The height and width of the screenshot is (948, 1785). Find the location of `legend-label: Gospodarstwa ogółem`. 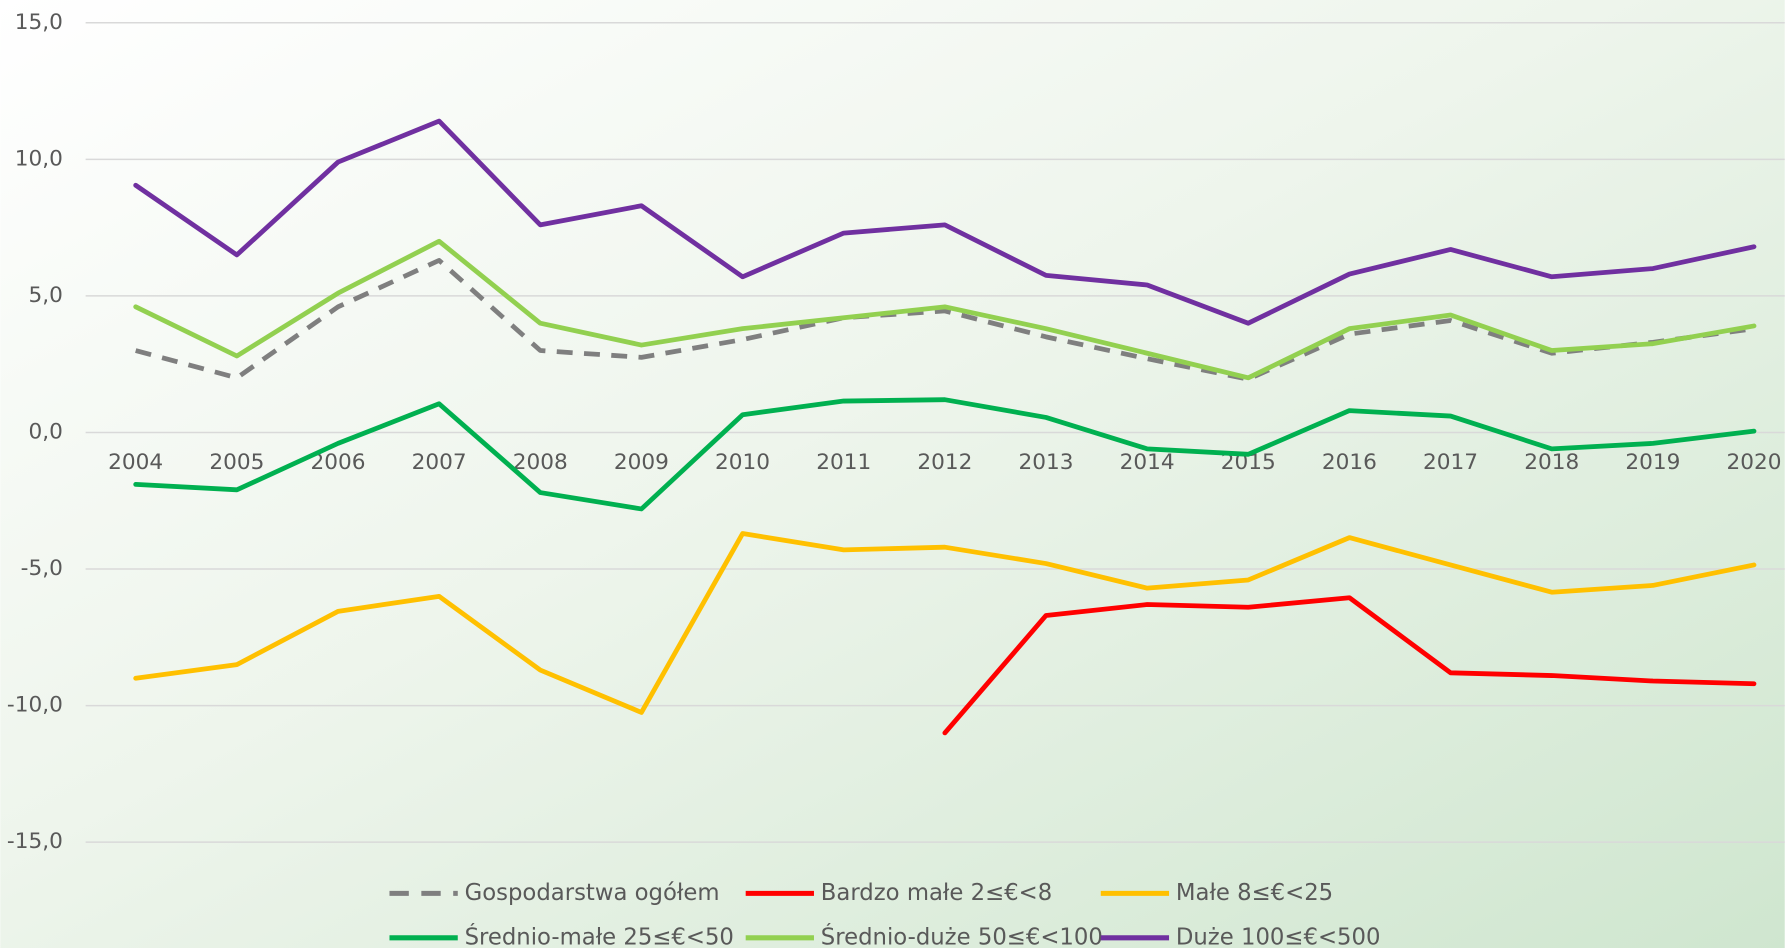

legend-label: Gospodarstwa ogółem is located at coordinates (592, 893).